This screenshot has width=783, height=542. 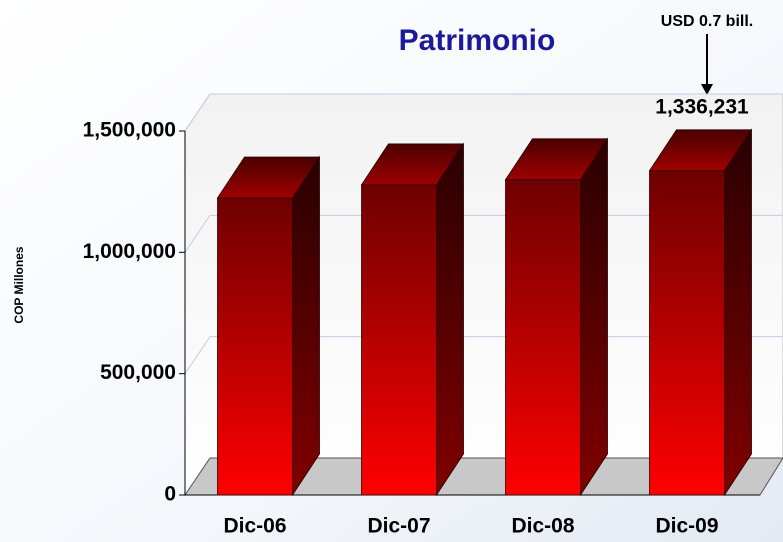 I want to click on y-tick-label: 1,500,000, so click(x=129, y=130).